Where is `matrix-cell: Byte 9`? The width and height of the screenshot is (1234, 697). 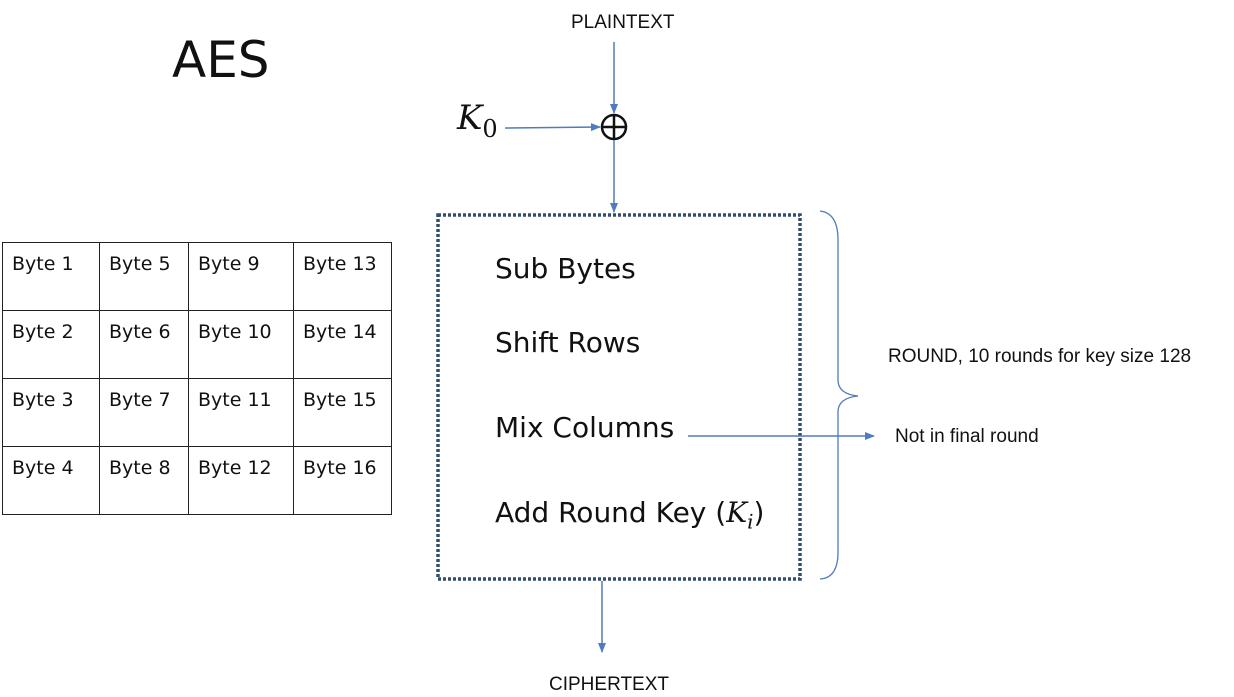 matrix-cell: Byte 9 is located at coordinates (241, 276).